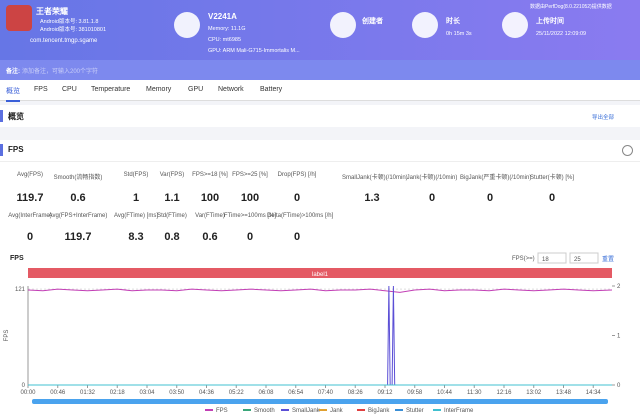 The height and width of the screenshot is (416, 640). What do you see at coordinates (136, 175) in the screenshot?
I see `stat-label: Std(FPS)` at bounding box center [136, 175].